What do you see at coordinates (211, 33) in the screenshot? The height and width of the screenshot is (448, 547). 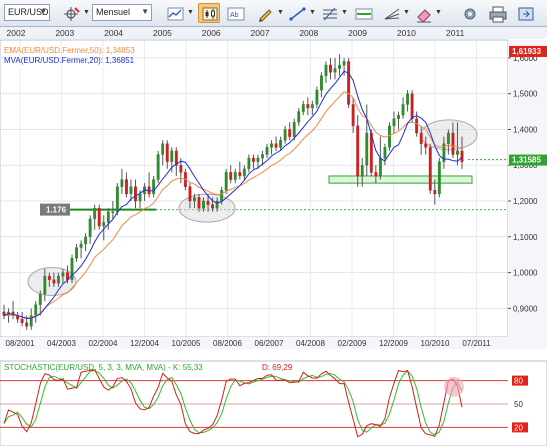 I see `year-label: 2006` at bounding box center [211, 33].